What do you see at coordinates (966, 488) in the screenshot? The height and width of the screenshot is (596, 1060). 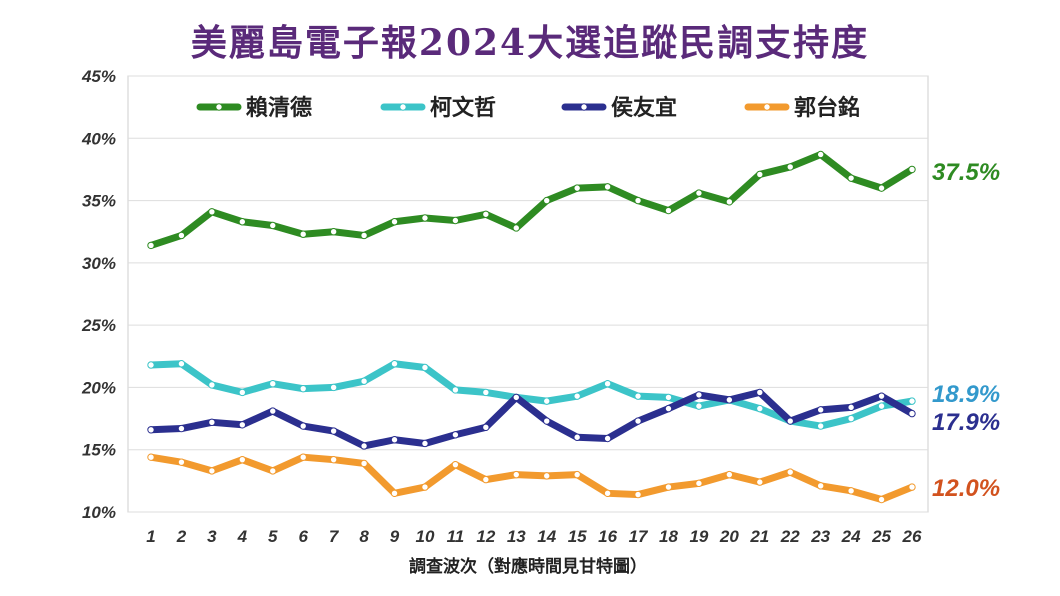 I see `end-value-label: 12.0%` at bounding box center [966, 488].